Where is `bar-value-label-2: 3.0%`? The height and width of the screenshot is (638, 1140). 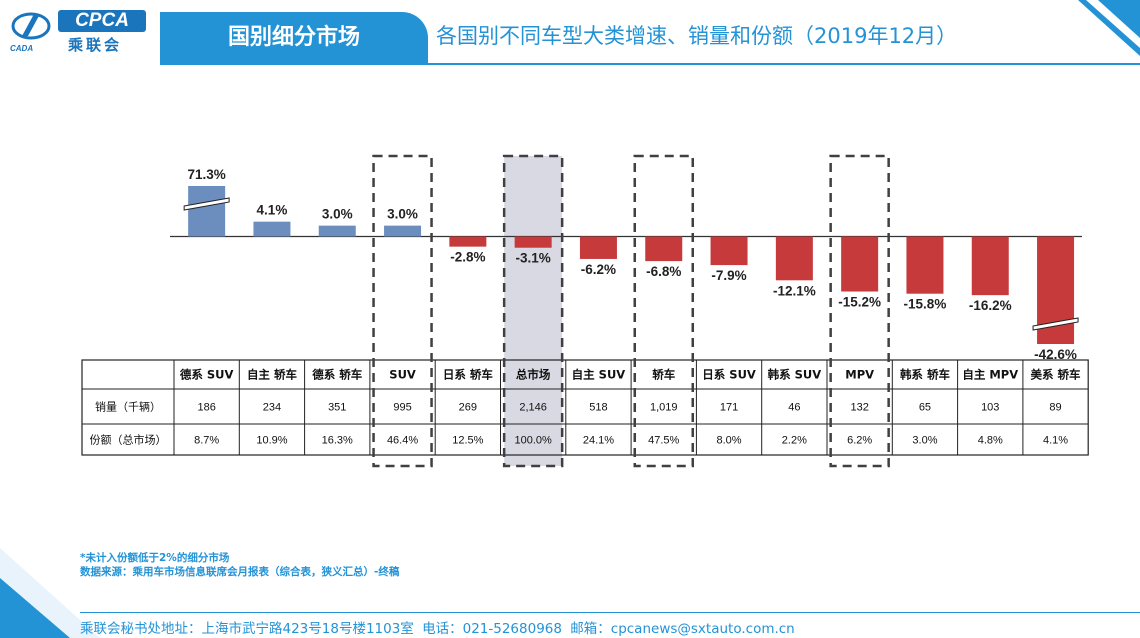 bar-value-label-2: 3.0% is located at coordinates (337, 214).